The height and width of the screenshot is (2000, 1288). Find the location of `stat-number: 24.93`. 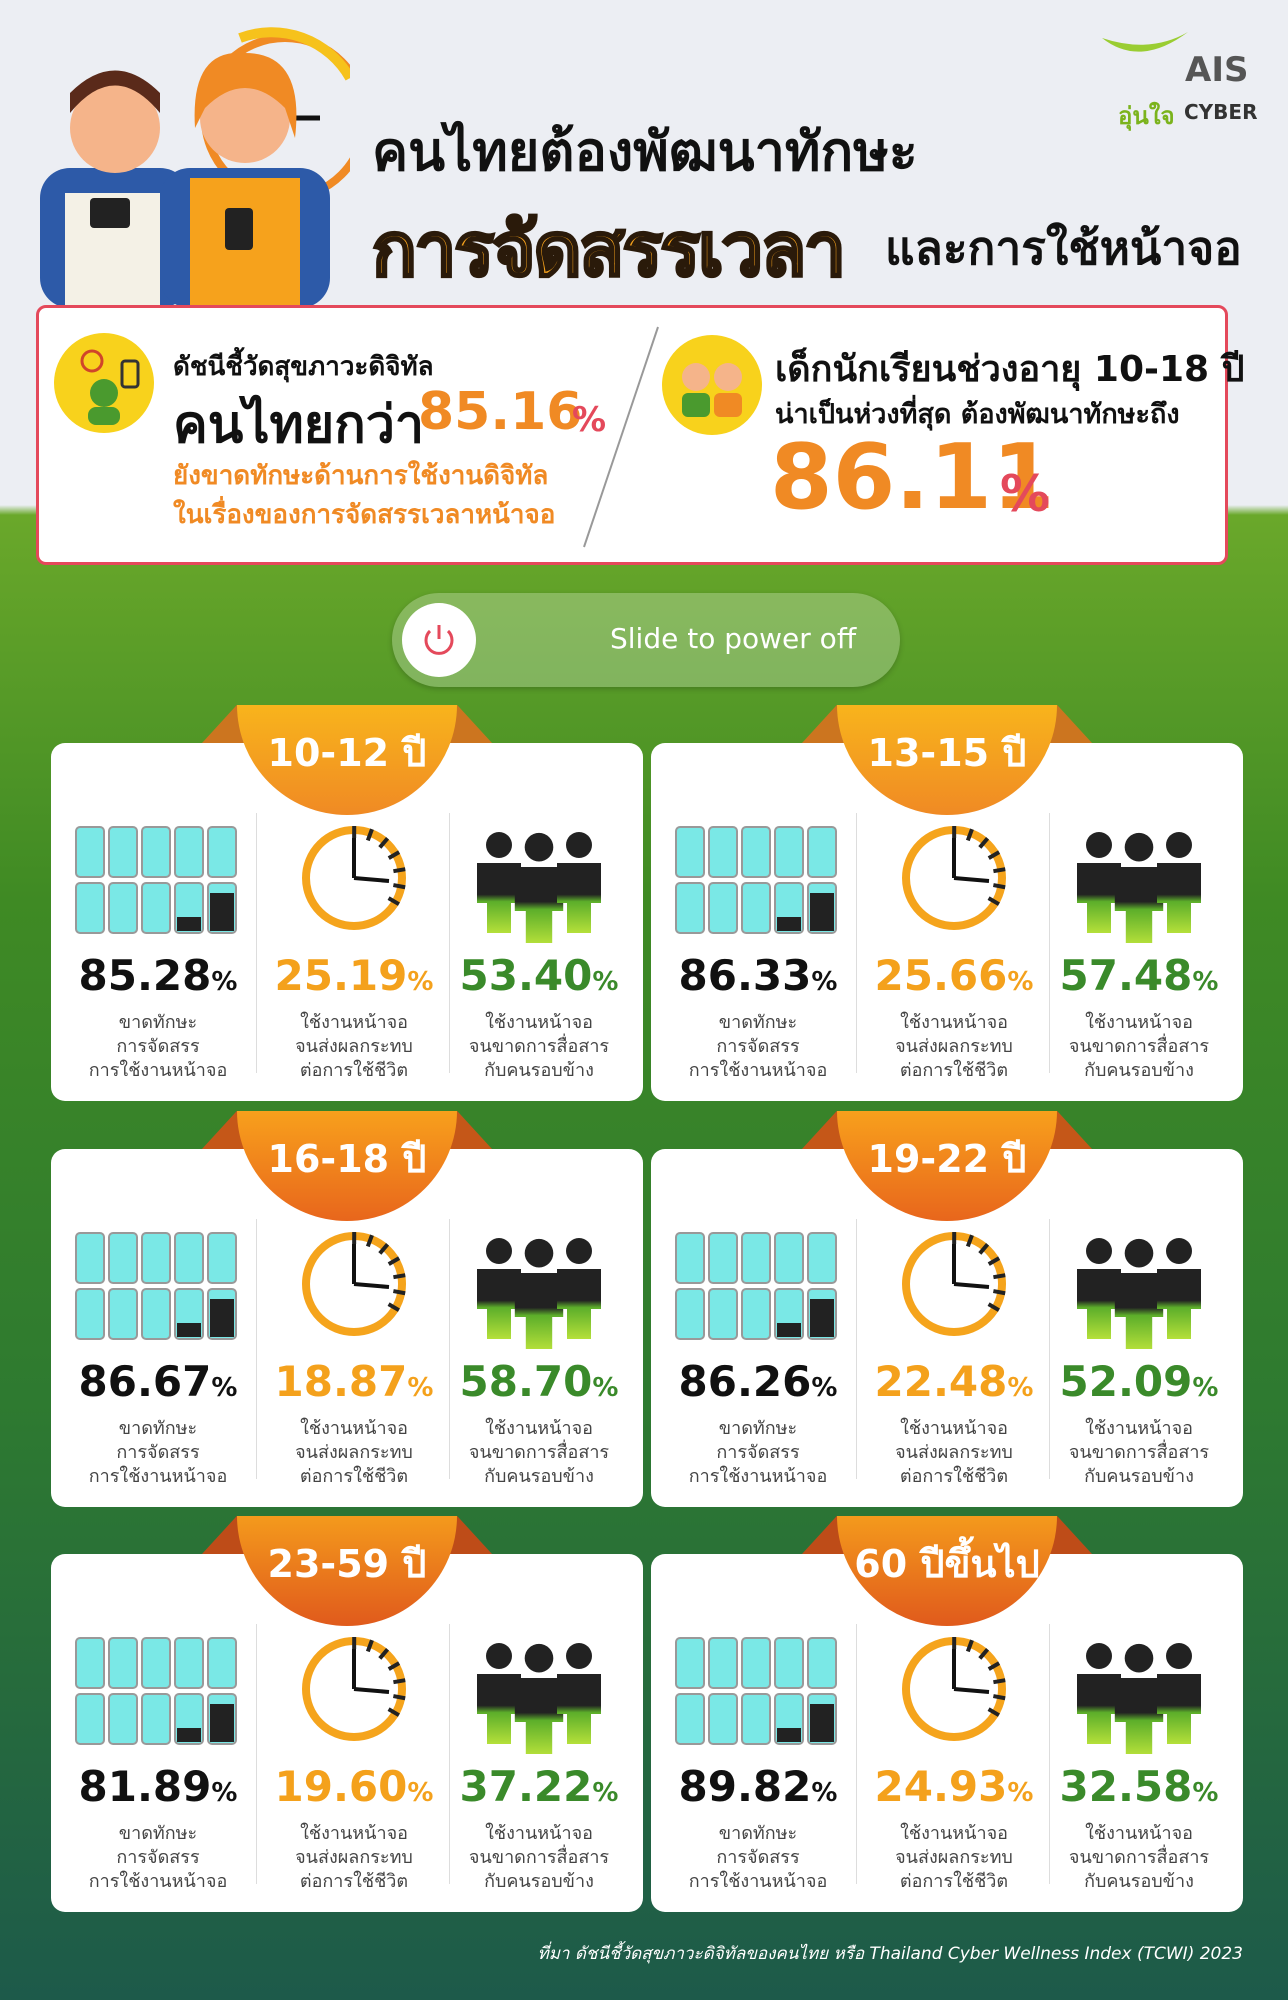

stat-number: 24.93 is located at coordinates (941, 1786).